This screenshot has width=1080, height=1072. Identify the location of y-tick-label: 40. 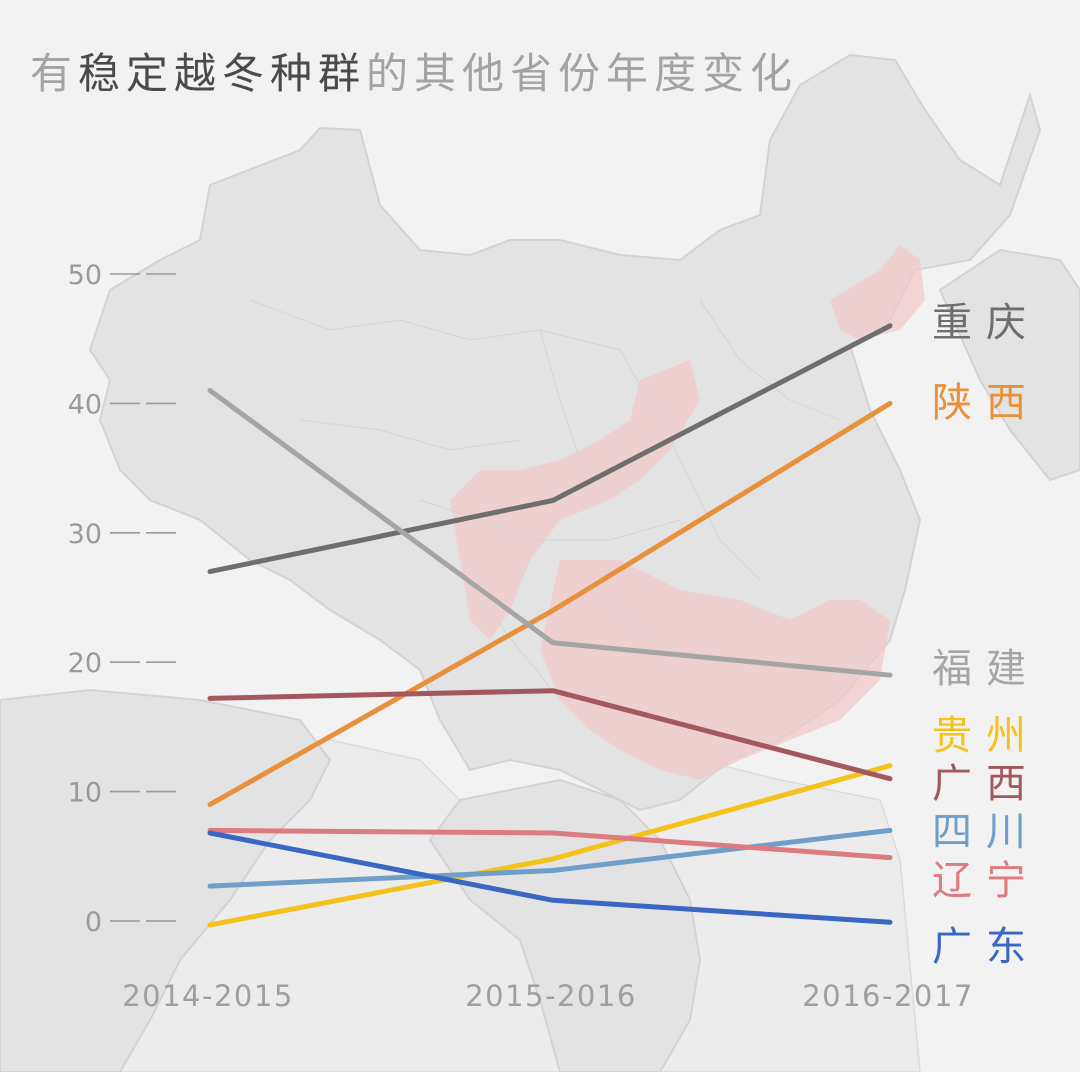
(85, 404).